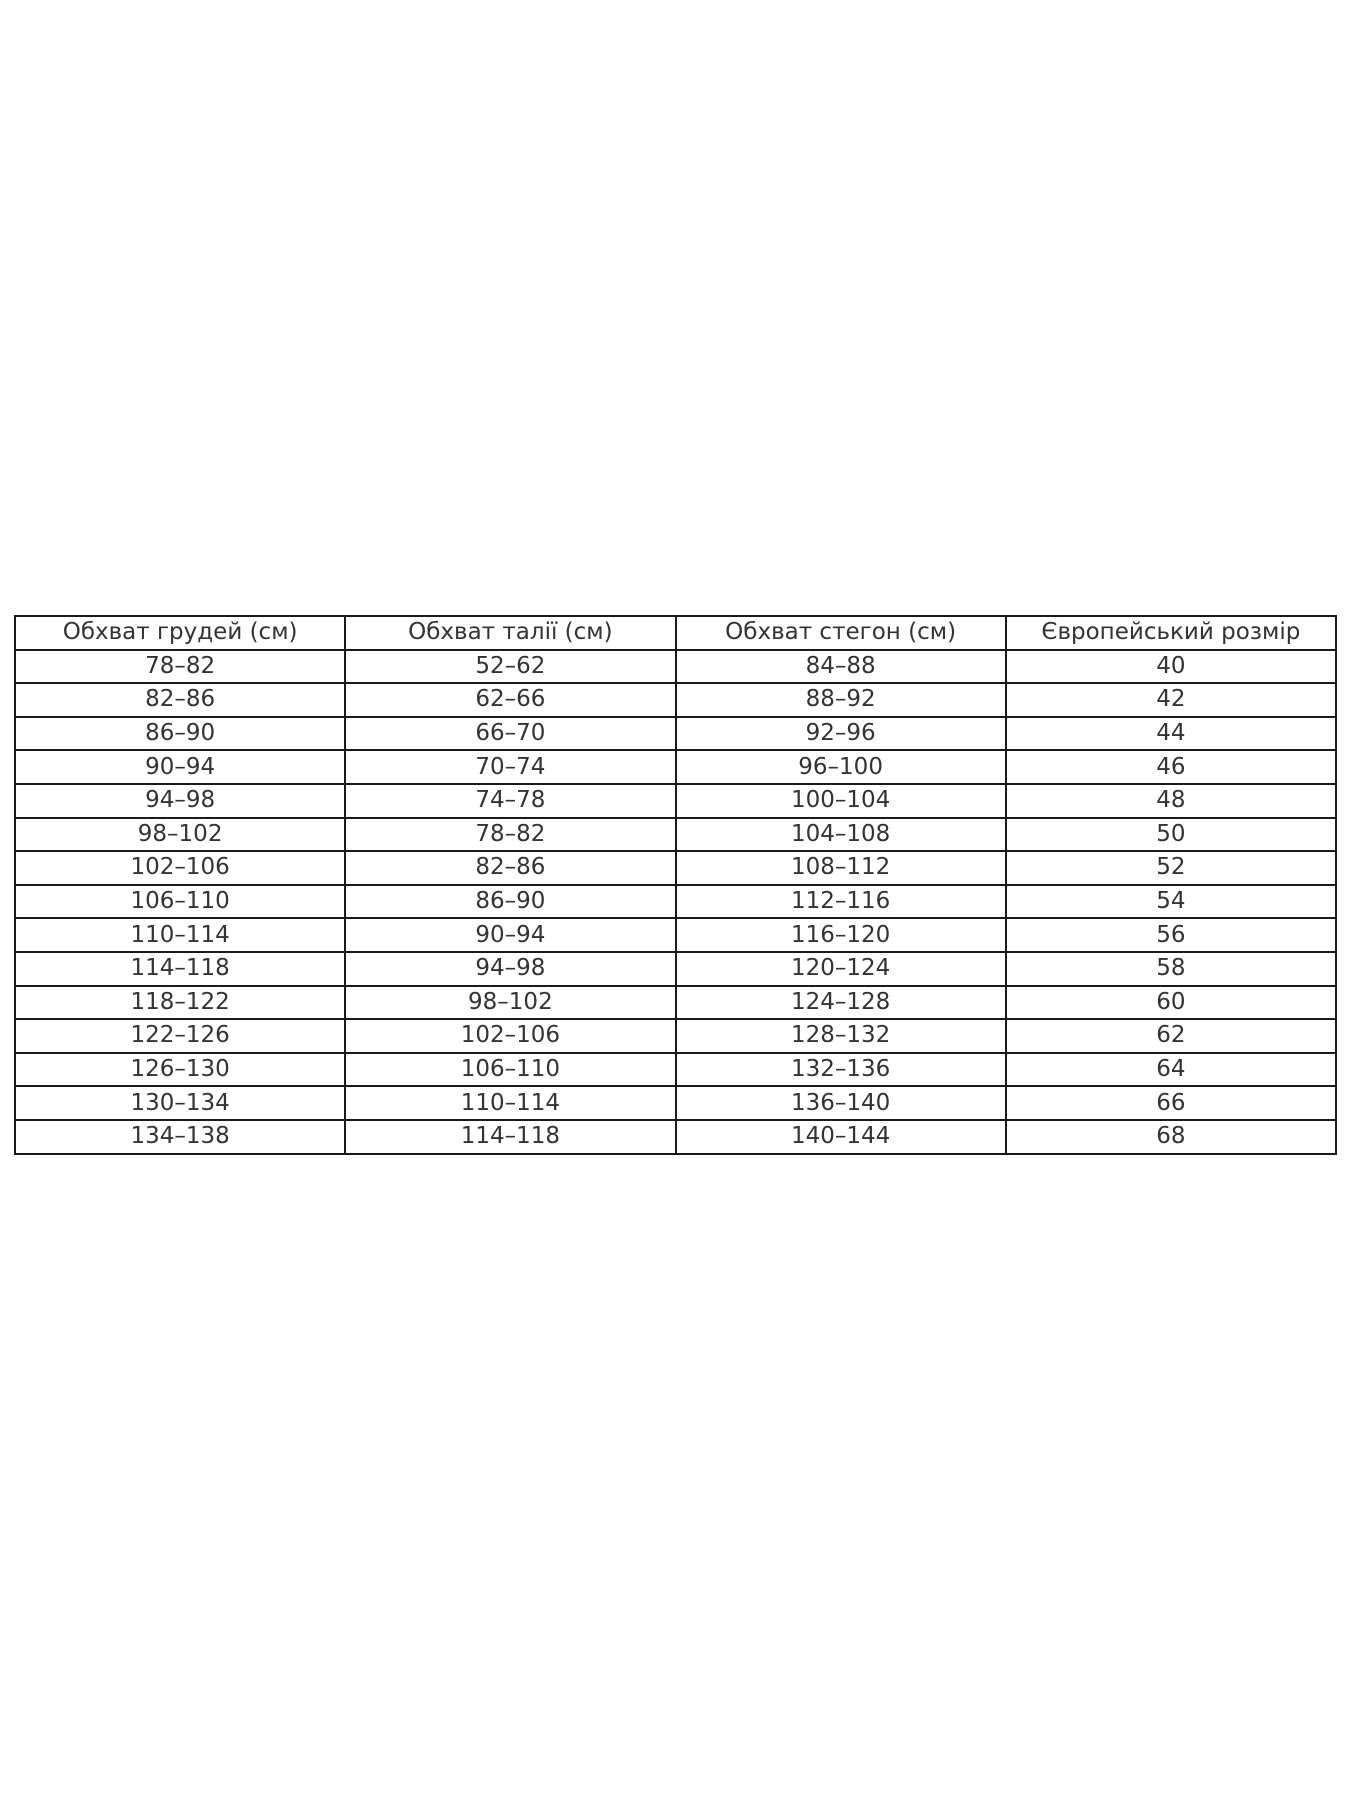 This screenshot has width=1350, height=1800. What do you see at coordinates (840, 1036) in the screenshot?
I see `table-cell: 128–132` at bounding box center [840, 1036].